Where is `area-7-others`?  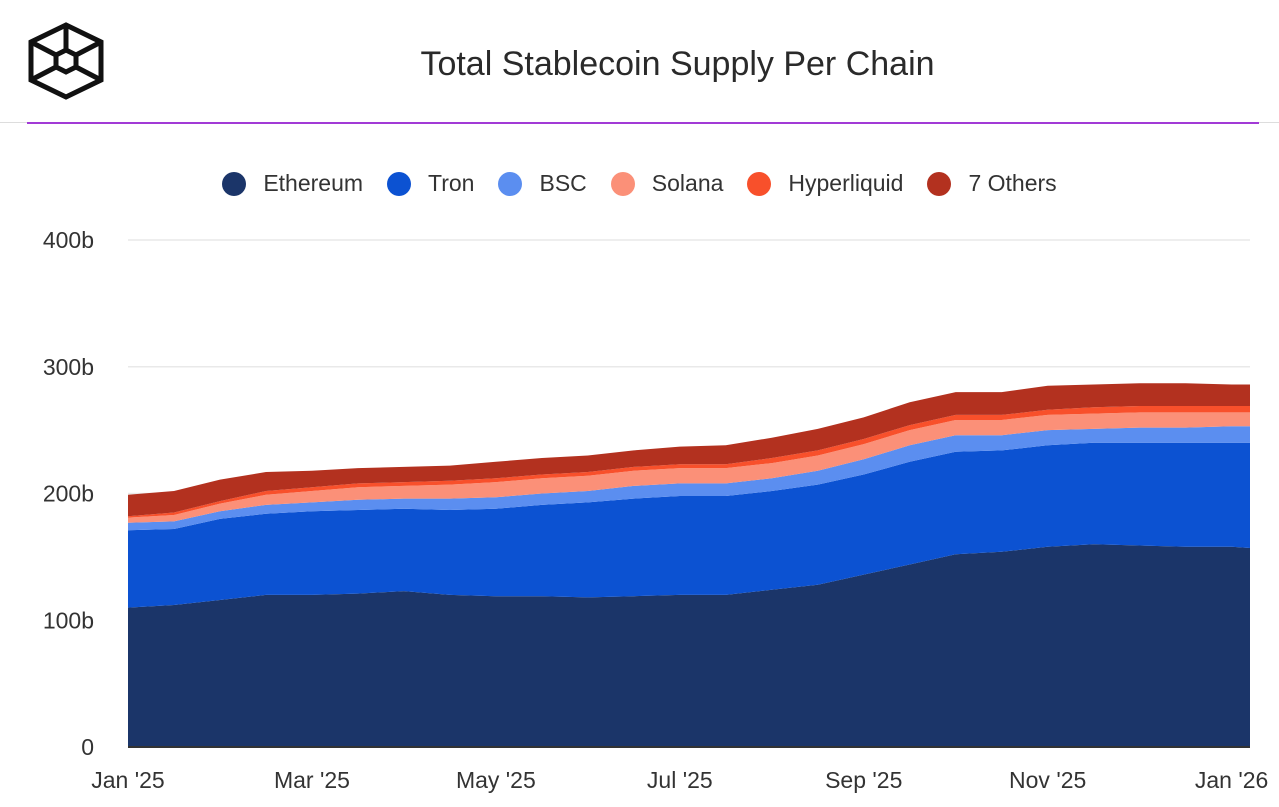
area-7-others is located at coordinates (689, 450).